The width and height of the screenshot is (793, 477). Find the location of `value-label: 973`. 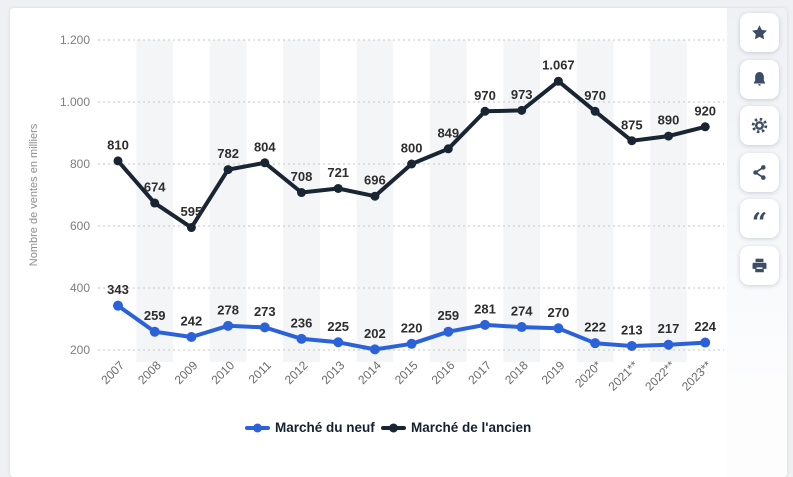

value-label: 973 is located at coordinates (522, 94).